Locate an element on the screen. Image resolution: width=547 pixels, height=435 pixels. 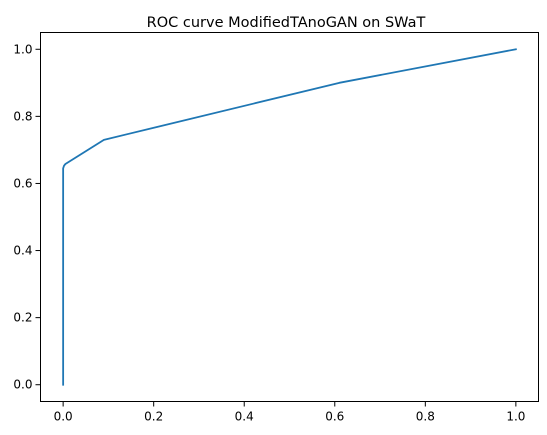
y-axis: 0.0 0.2 0.4 0.6 0.8 1.0 is located at coordinates (27, 217).